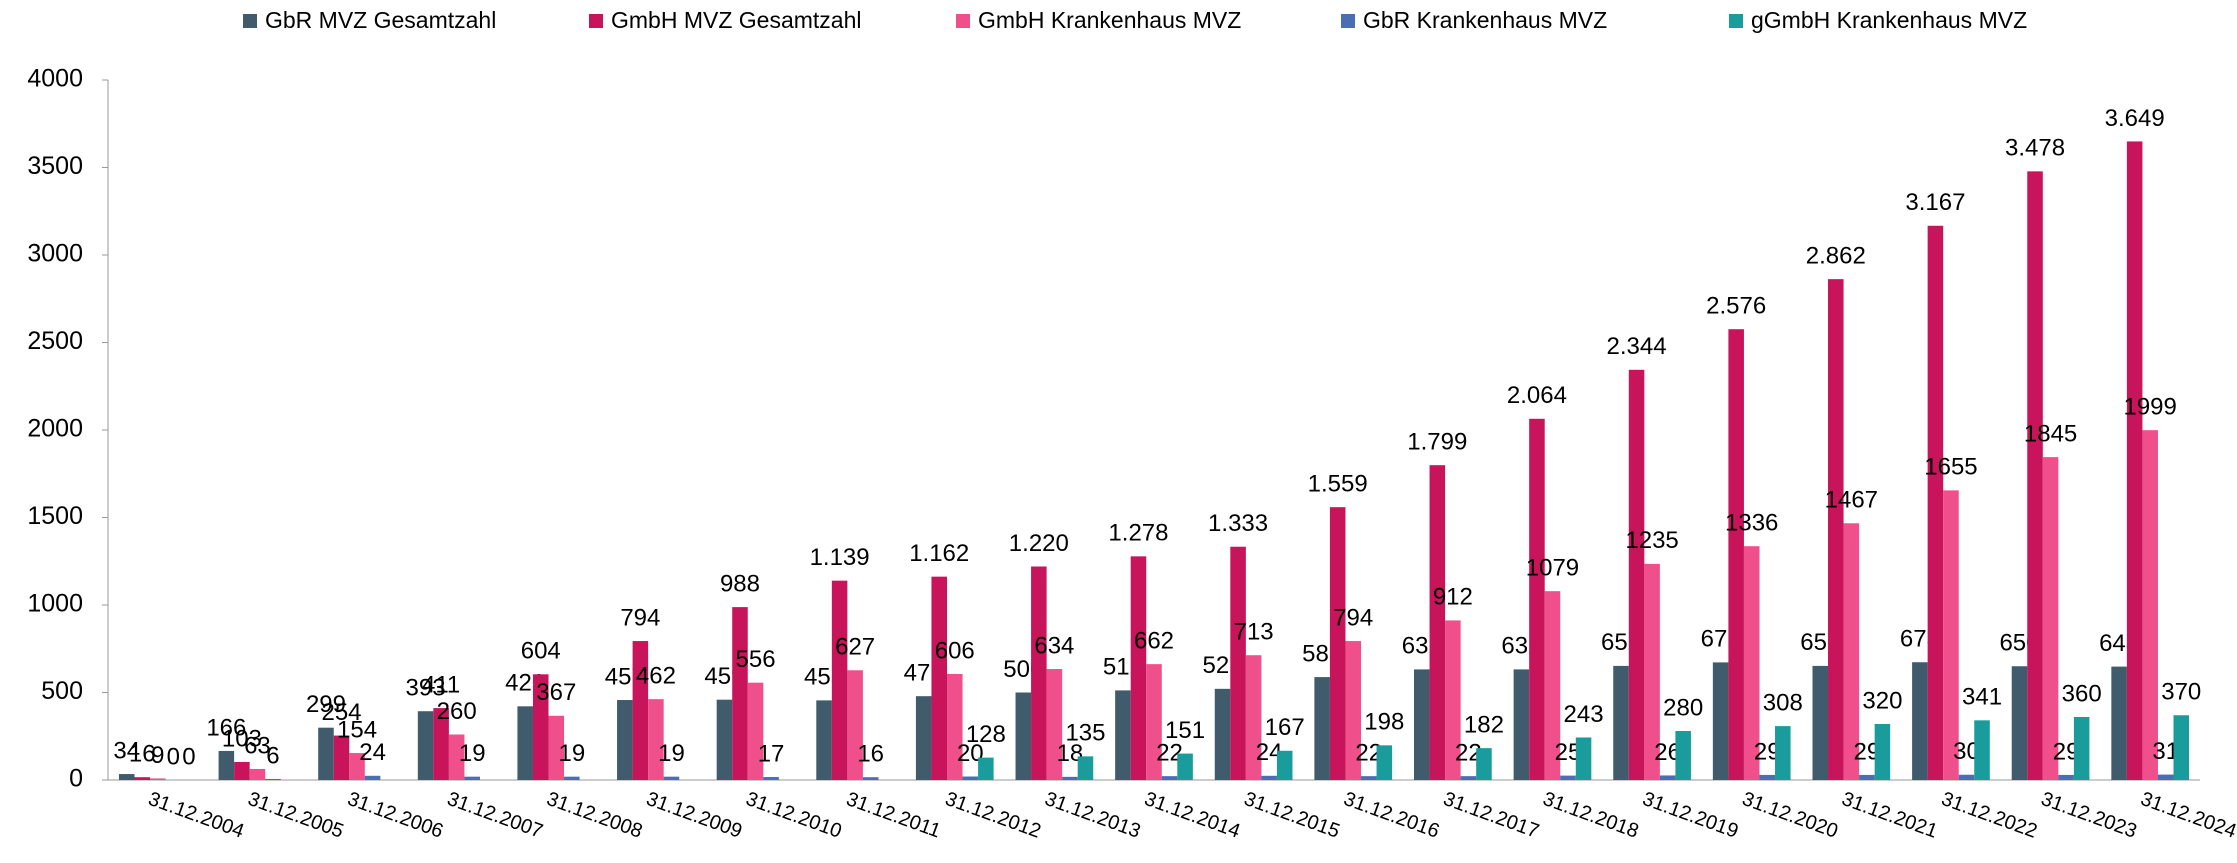 This screenshot has width=2237, height=863. What do you see at coordinates (1491, 815) in the screenshot?
I see `x-tick-label: 31.12.2017` at bounding box center [1491, 815].